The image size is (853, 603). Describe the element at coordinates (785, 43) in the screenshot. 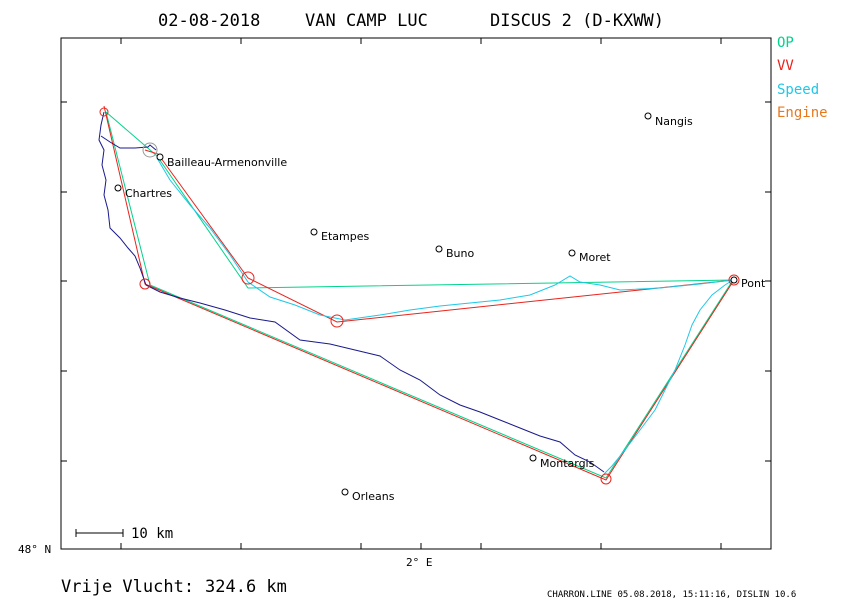

I see `legend-op: OP` at that location.